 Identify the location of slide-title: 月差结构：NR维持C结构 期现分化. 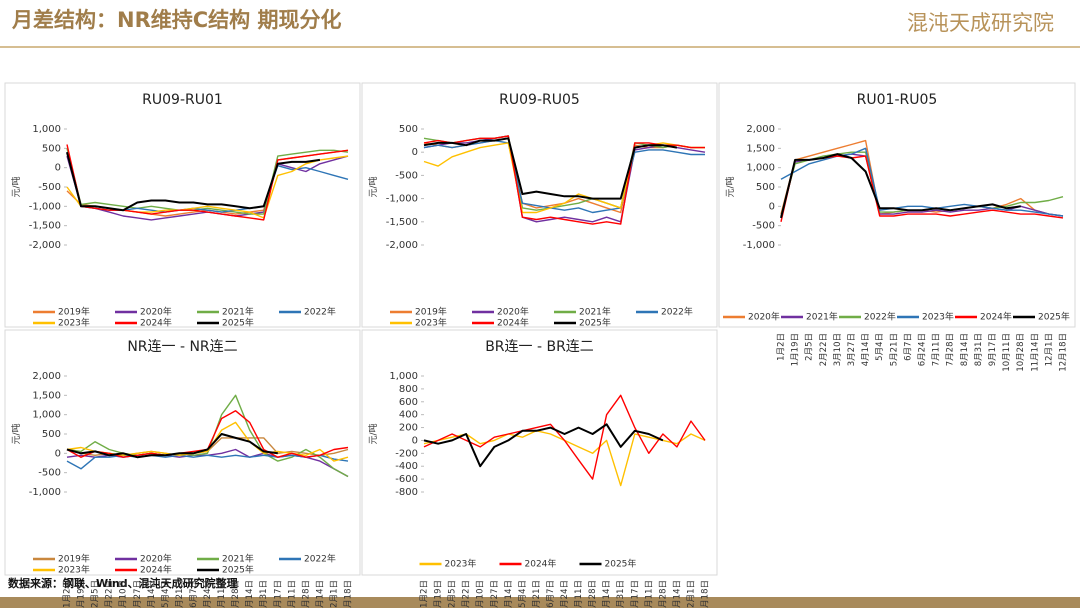
(176, 20).